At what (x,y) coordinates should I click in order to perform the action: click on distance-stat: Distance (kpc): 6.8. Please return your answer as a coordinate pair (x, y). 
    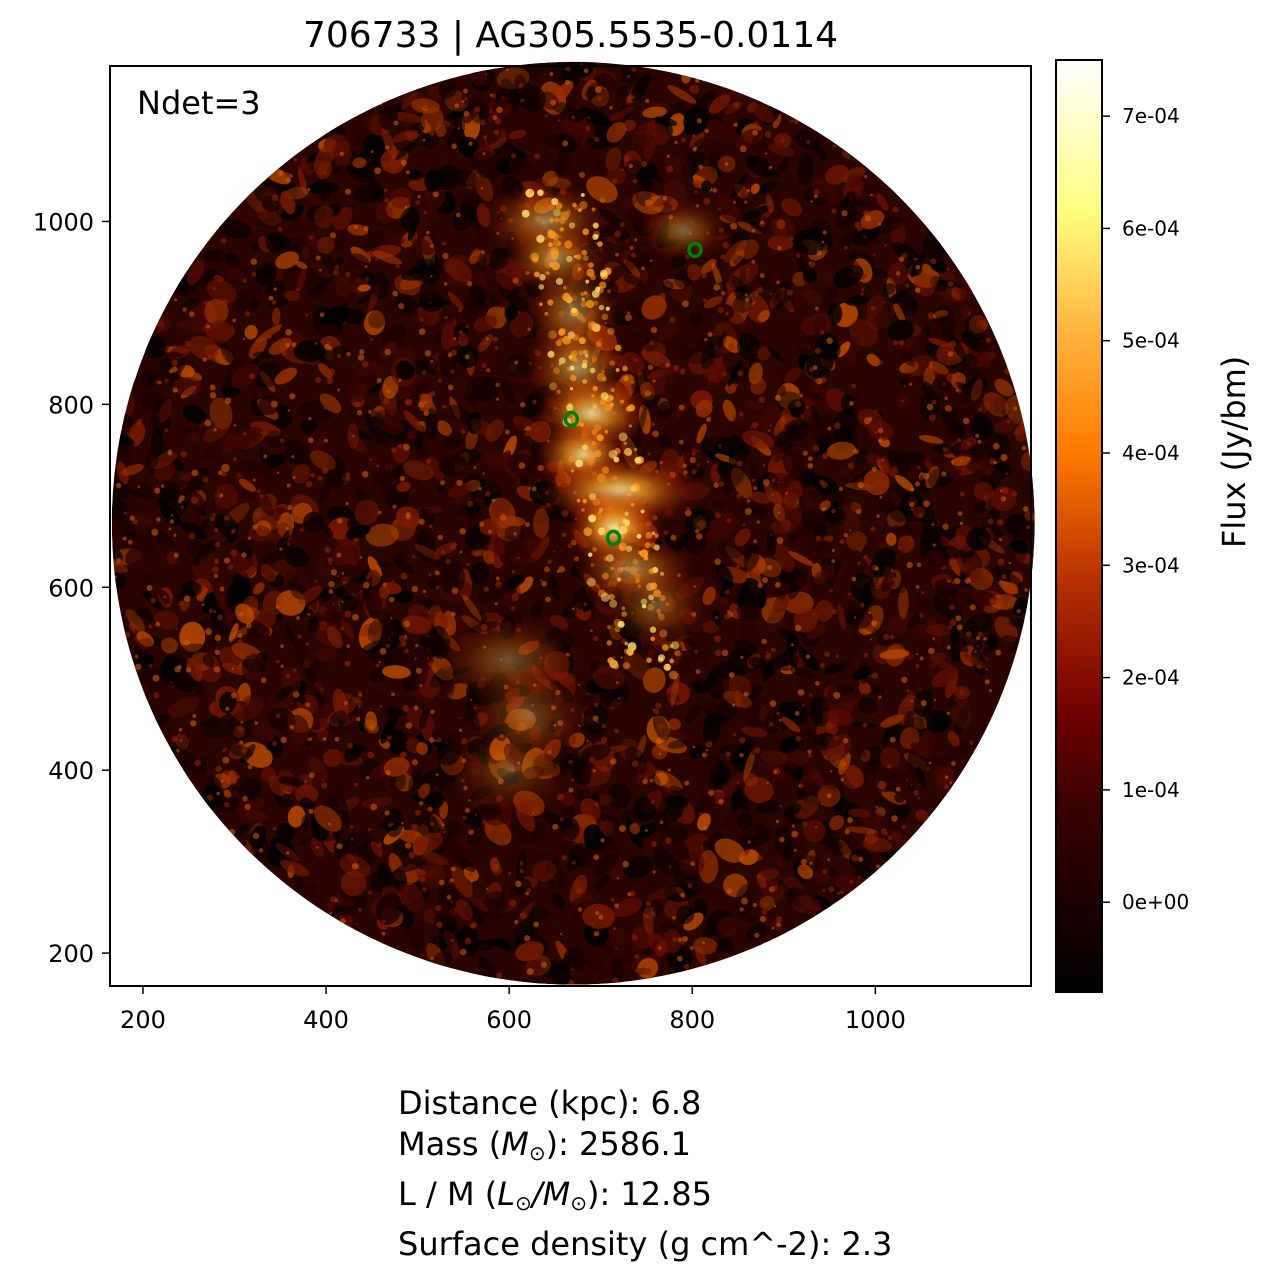
    Looking at the image, I should click on (550, 1103).